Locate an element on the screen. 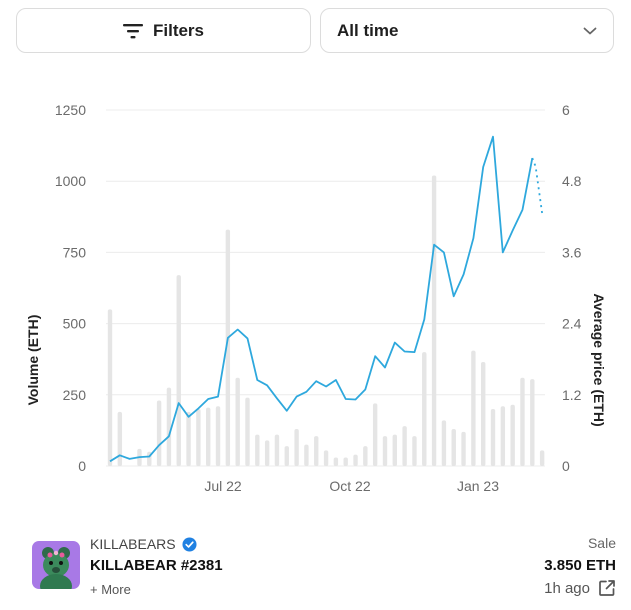 The width and height of the screenshot is (631, 610). item-name: KILLABEAR #2381 is located at coordinates (156, 565).